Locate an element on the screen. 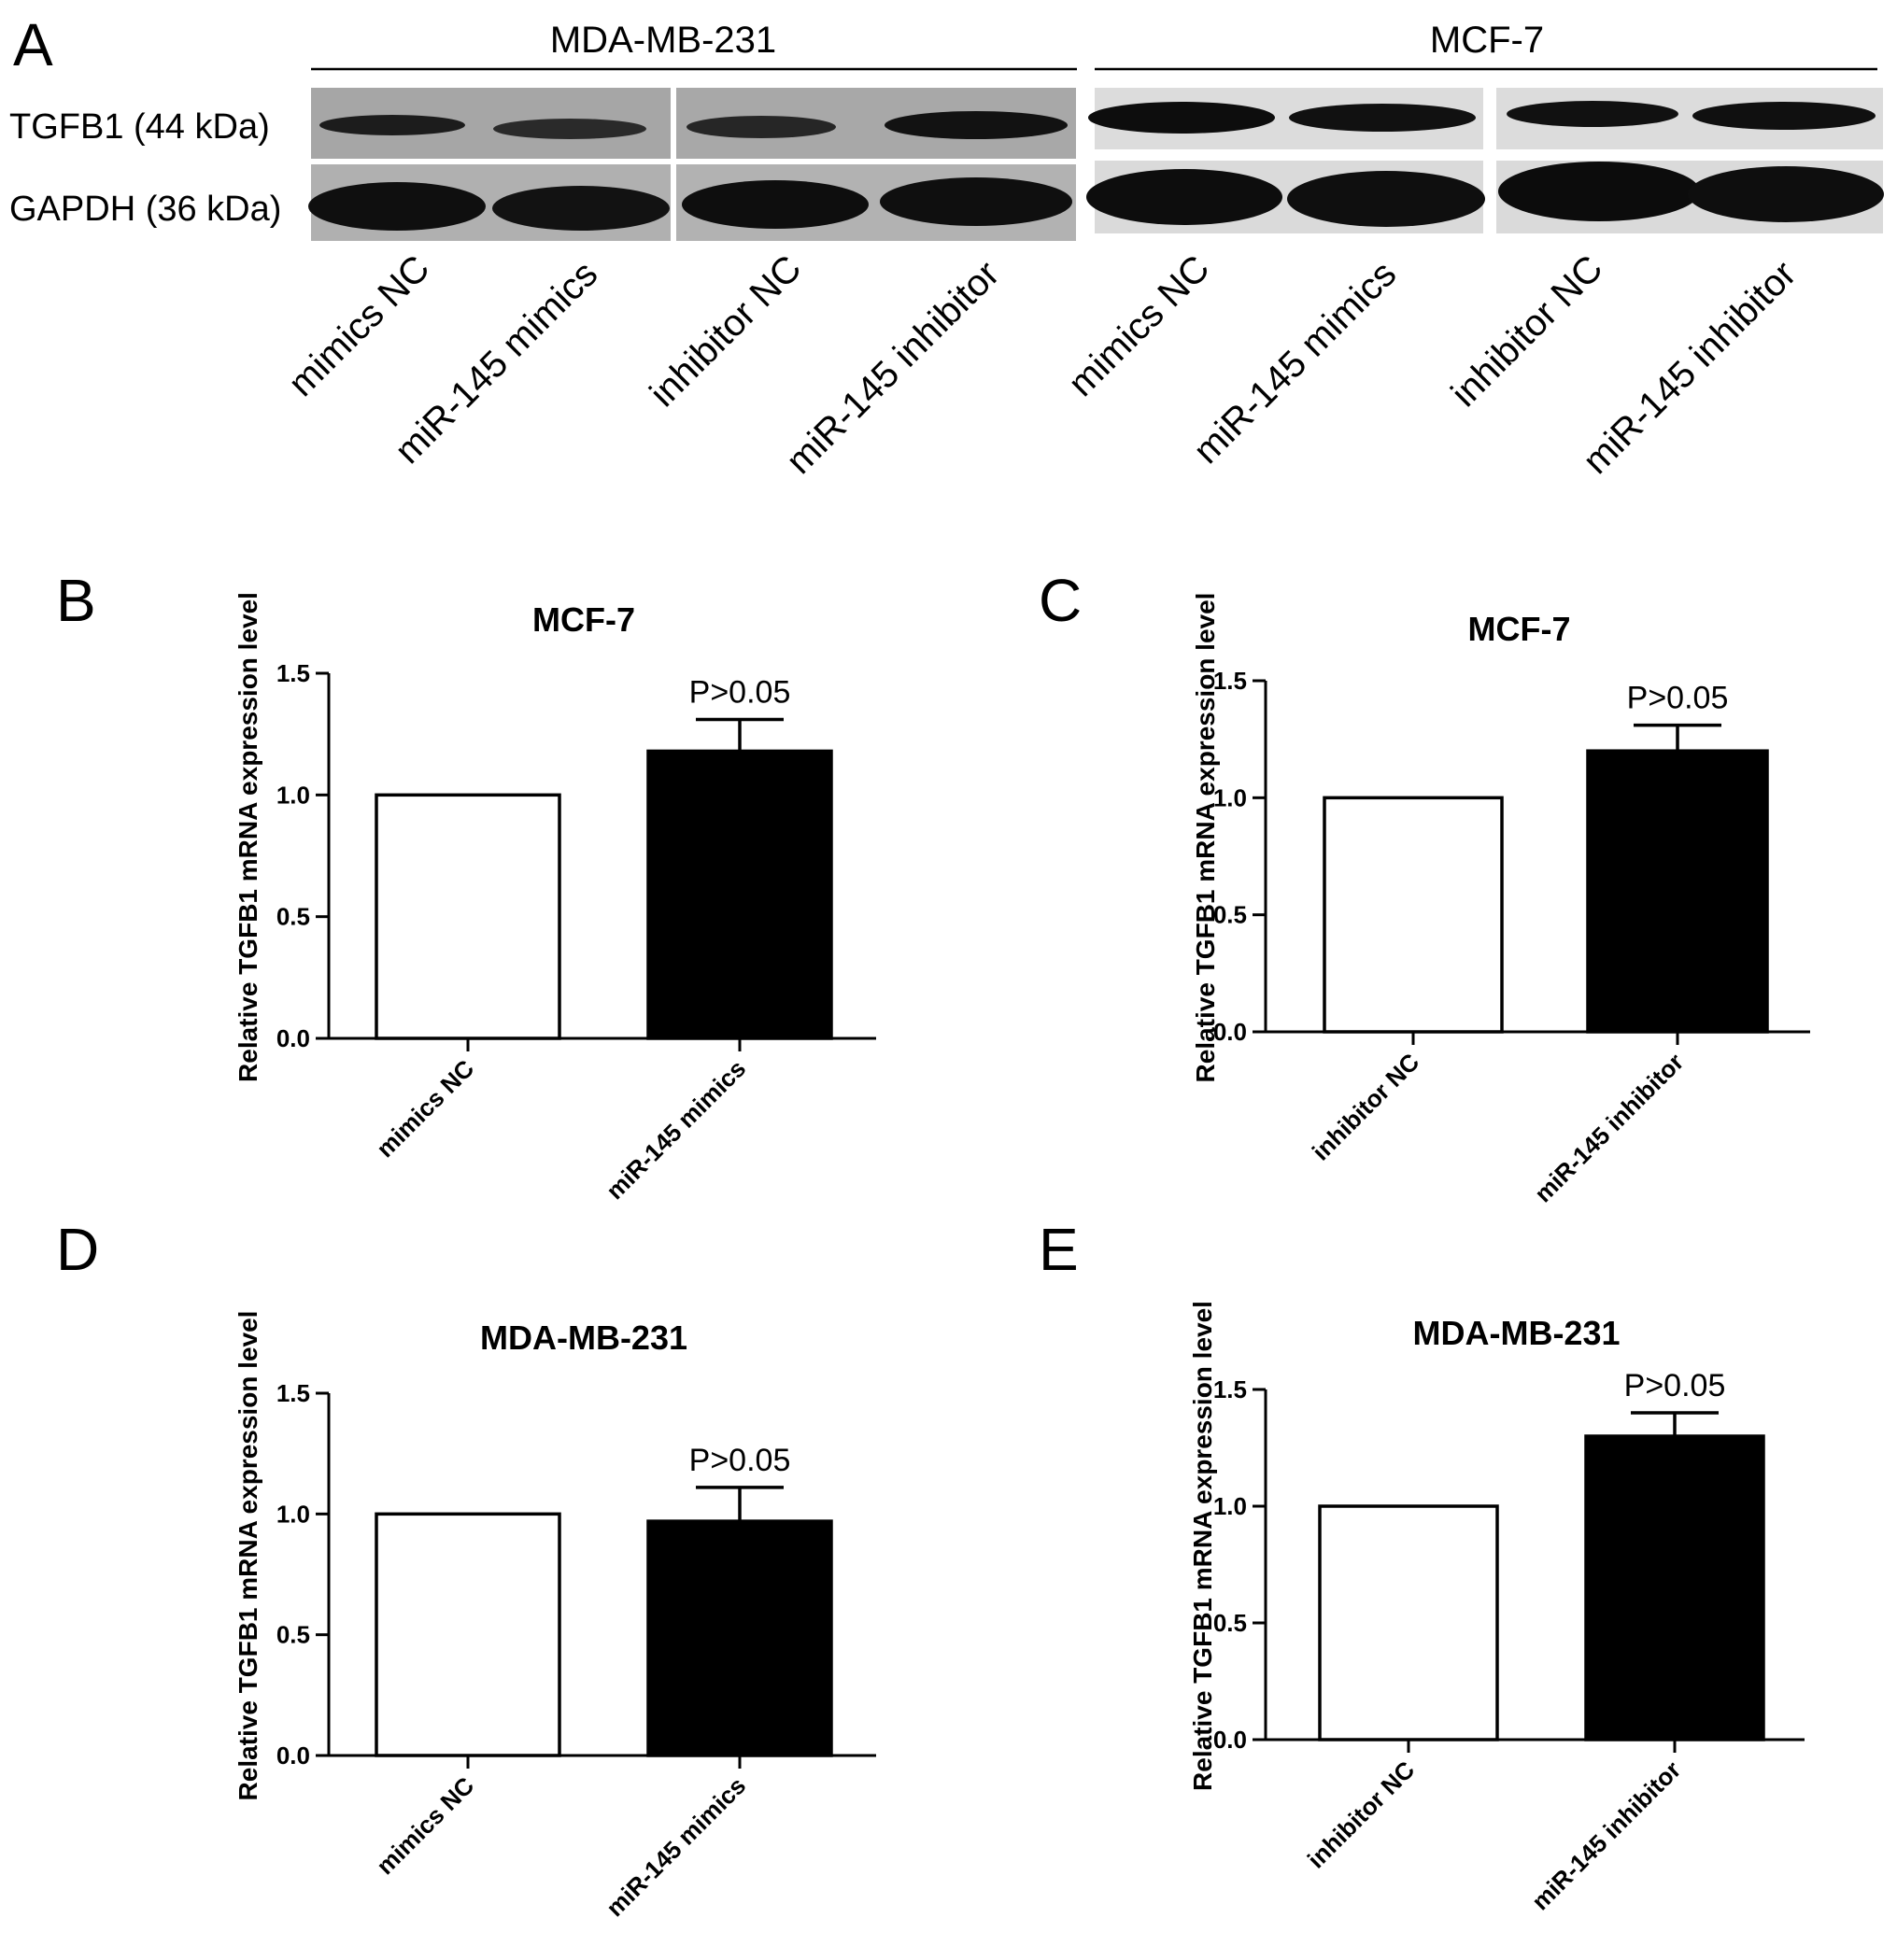 The width and height of the screenshot is (1897, 1960). panel-label-b: B is located at coordinates (76, 600).